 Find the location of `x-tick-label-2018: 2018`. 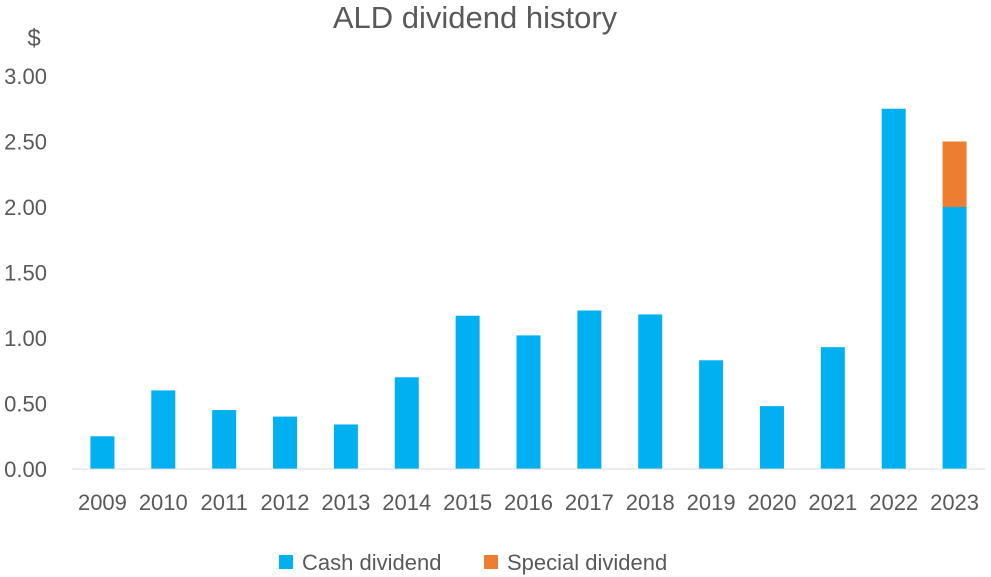

x-tick-label-2018: 2018 is located at coordinates (650, 502).